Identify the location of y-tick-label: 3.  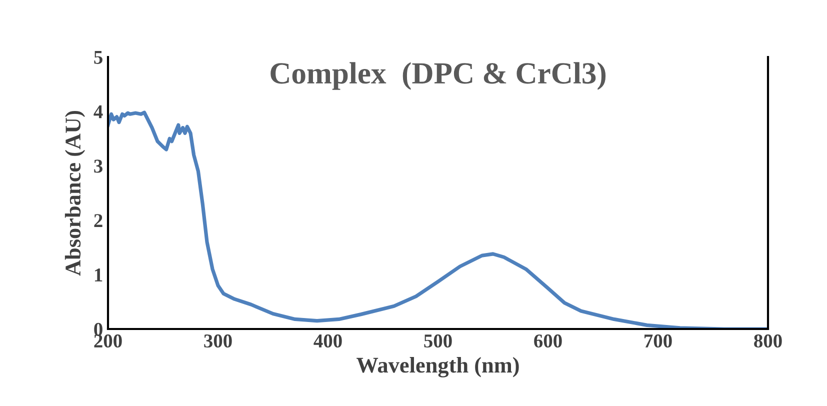
(98, 166).